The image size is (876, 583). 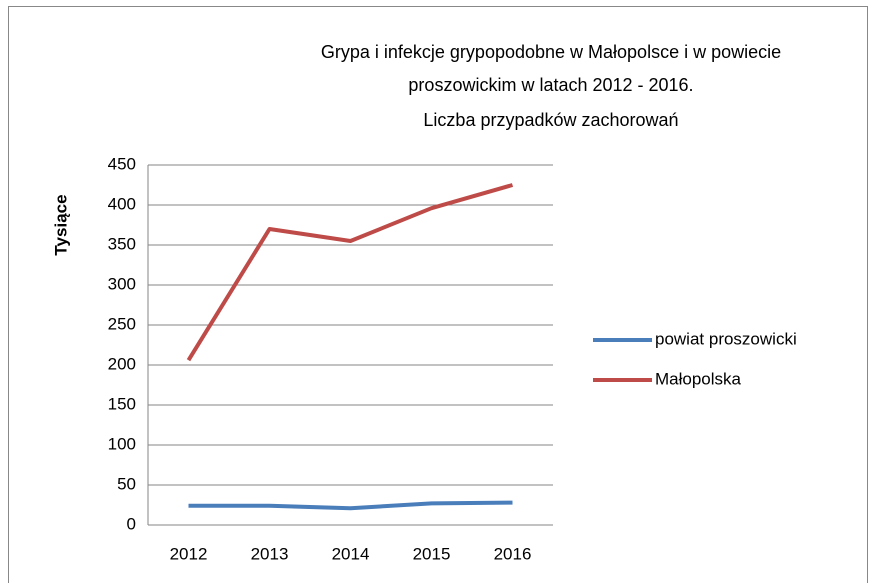 What do you see at coordinates (122, 363) in the screenshot?
I see `y-tick-label: 200` at bounding box center [122, 363].